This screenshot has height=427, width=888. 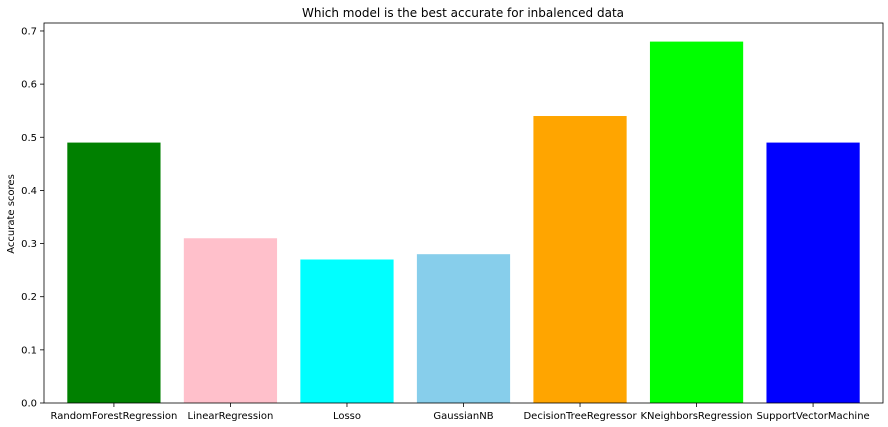 What do you see at coordinates (29, 191) in the screenshot?
I see `y-tick-label: 0.4` at bounding box center [29, 191].